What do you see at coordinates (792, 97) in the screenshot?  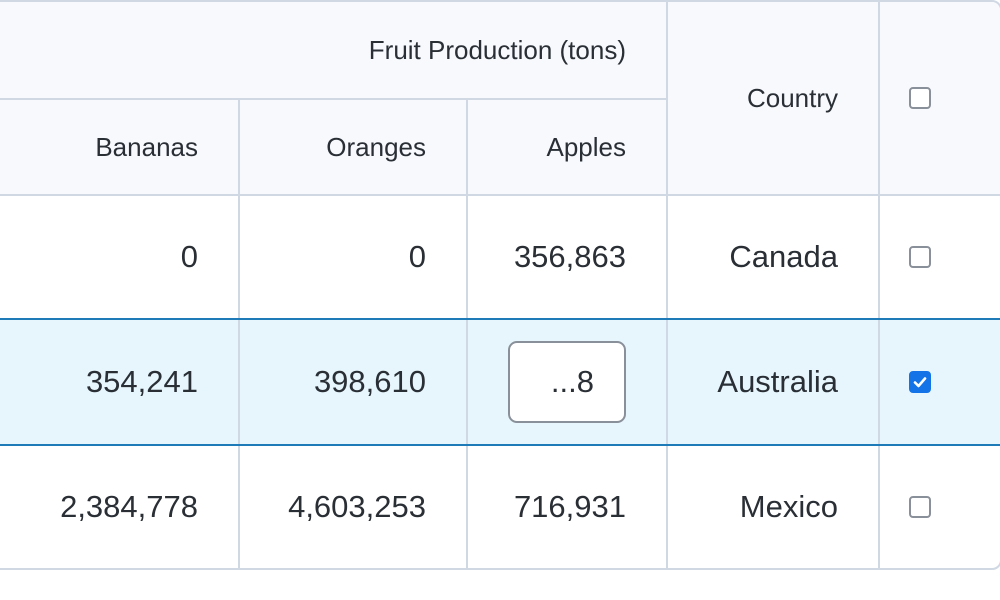 I see `header-country-label: Country` at bounding box center [792, 97].